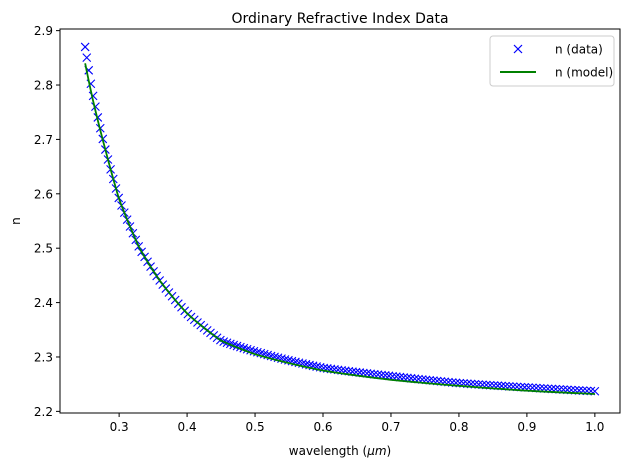  I want to click on legend-label-data: n (data), so click(579, 50).